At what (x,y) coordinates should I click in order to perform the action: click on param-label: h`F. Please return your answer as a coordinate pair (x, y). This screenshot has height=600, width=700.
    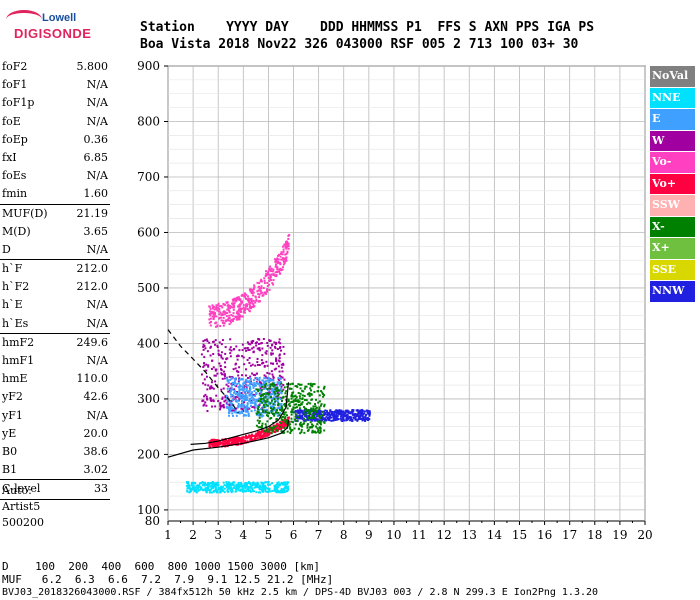
    Looking at the image, I should click on (12, 269).